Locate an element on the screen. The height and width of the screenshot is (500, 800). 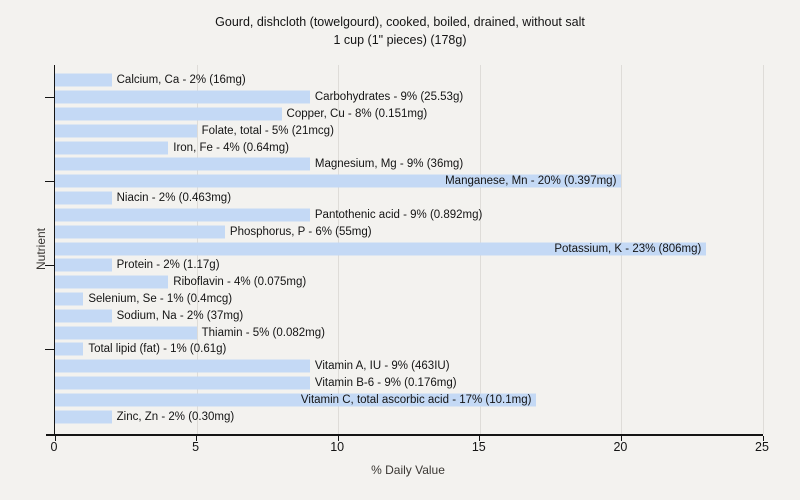
bar-label: Niacin - 2% (0.463mg) is located at coordinates (174, 198).